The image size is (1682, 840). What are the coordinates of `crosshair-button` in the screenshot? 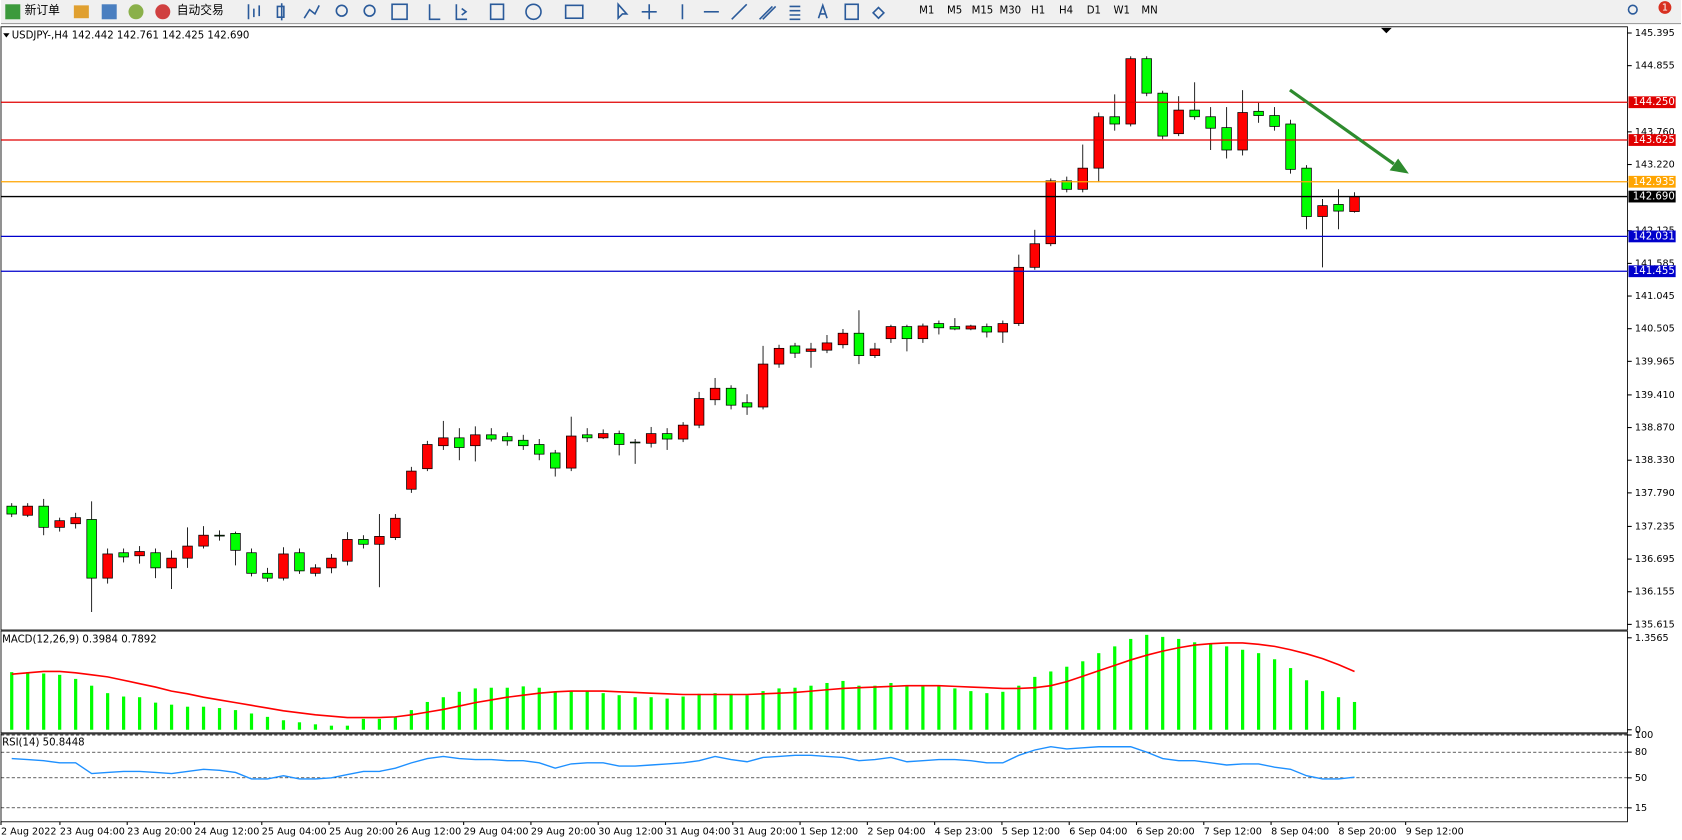 It's located at (649, 12).